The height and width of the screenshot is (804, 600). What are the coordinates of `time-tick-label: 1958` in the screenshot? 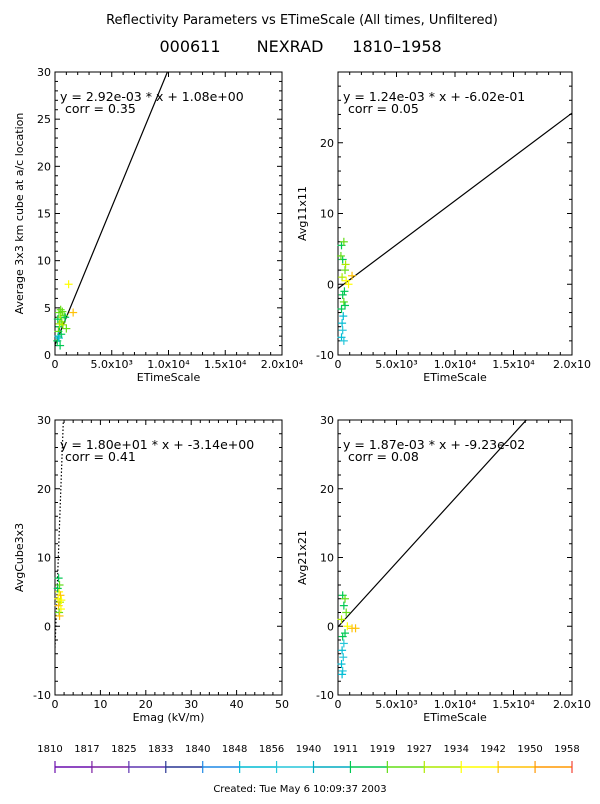 It's located at (566, 749).